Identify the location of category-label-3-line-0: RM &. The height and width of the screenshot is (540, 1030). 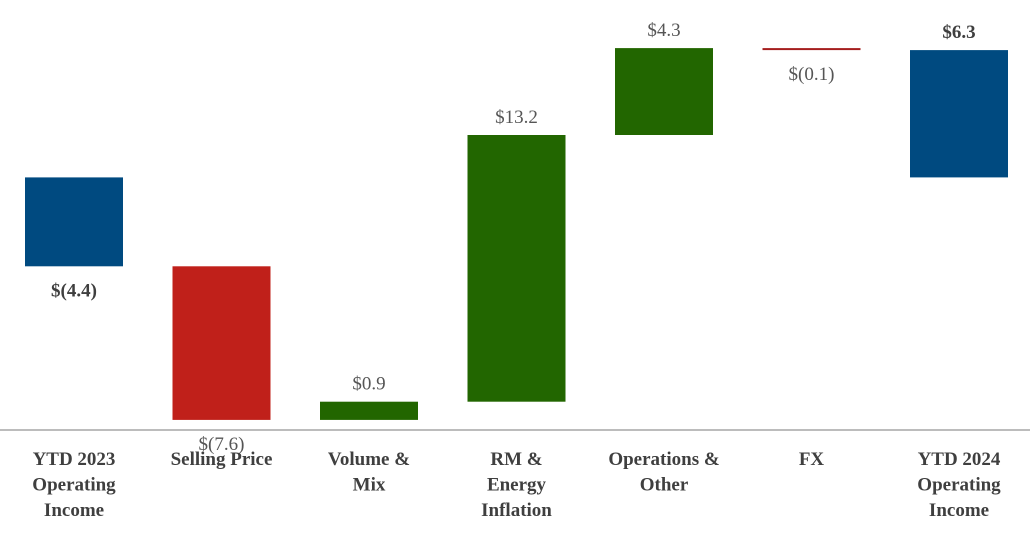
(516, 459).